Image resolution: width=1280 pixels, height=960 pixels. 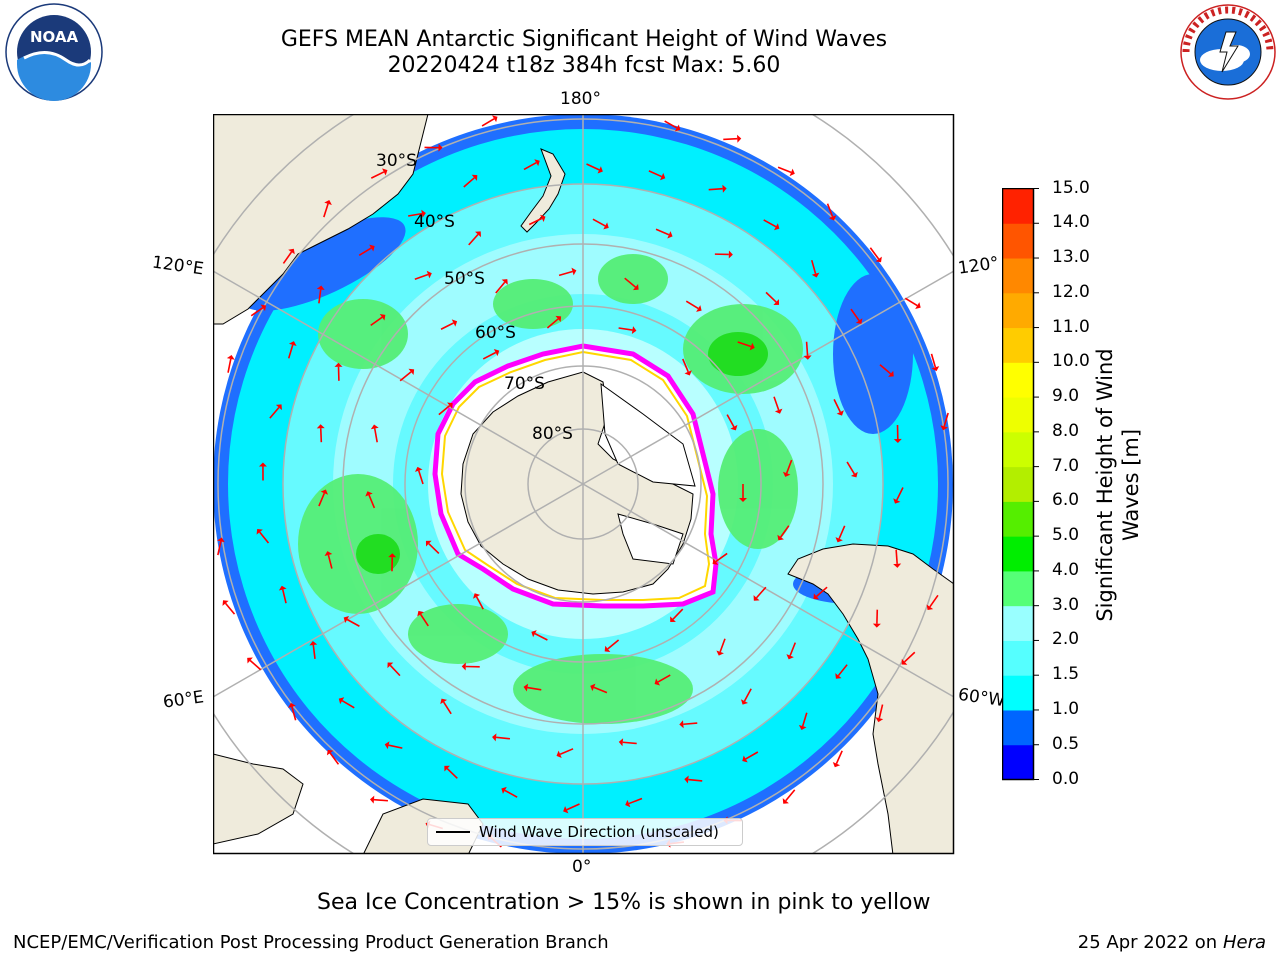 I want to click on new-zealand-land, so click(x=543, y=190).